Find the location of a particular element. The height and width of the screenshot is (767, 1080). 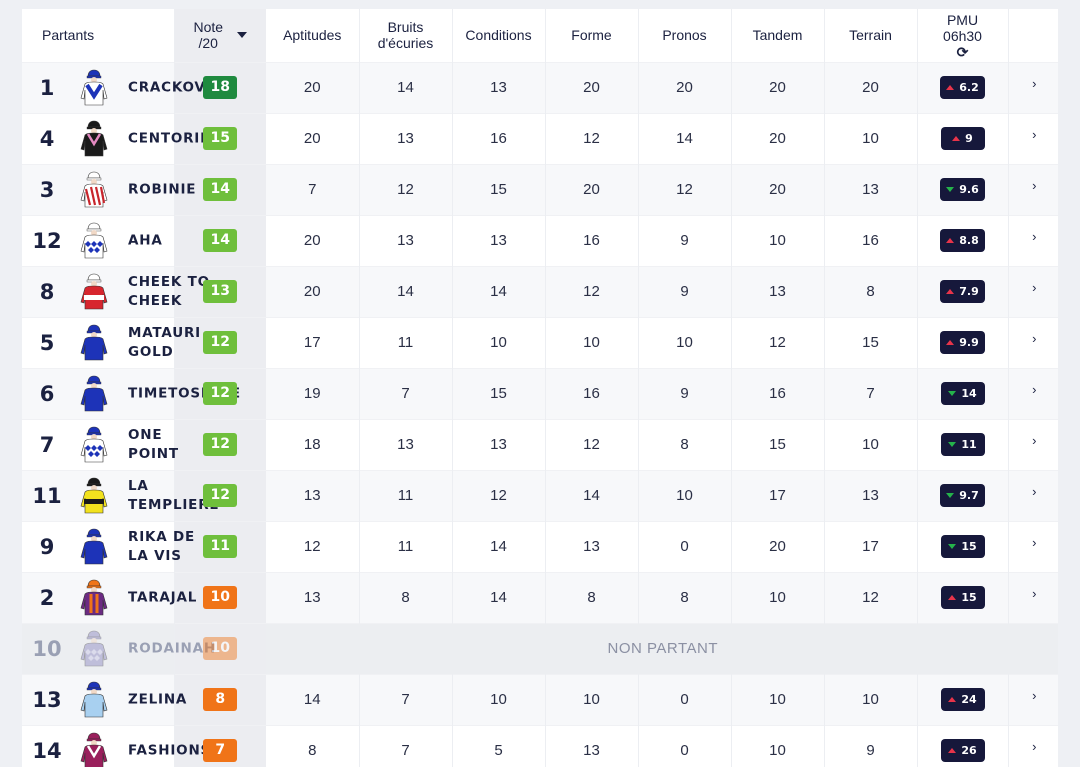

table-row: 6 TIMETOSHINE 12 19 7 15 16 9 16 7 14 › is located at coordinates (540, 393).